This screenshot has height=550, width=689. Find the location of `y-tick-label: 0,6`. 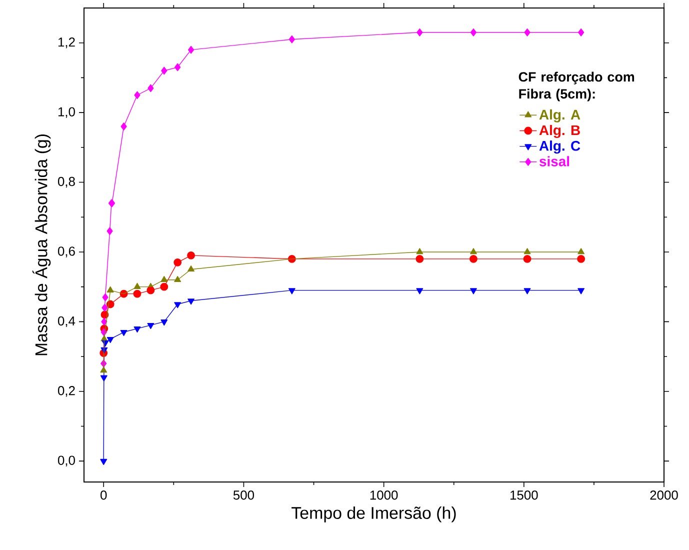

y-tick-label: 0,6 is located at coordinates (66, 252).